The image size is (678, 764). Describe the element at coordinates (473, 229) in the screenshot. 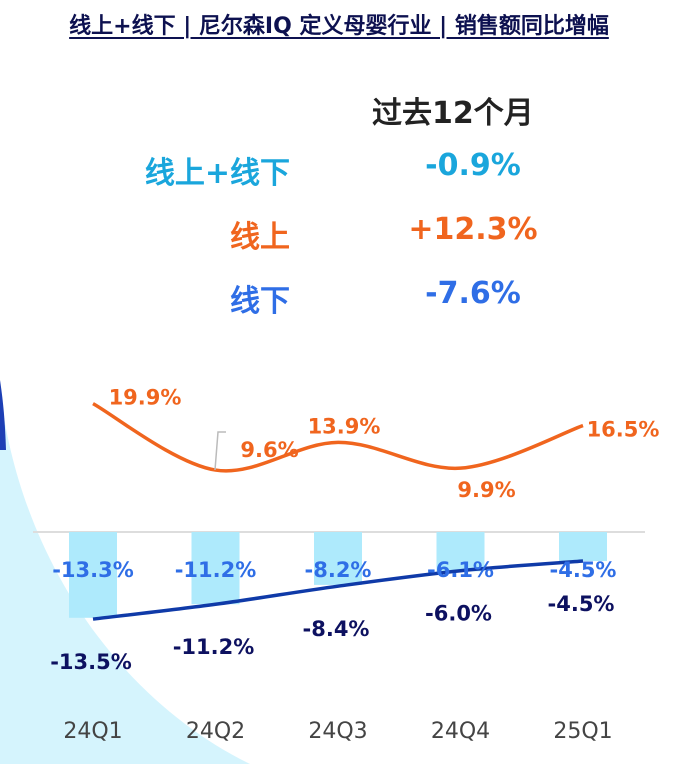

I see `summary-value-online: +12.3%` at that location.